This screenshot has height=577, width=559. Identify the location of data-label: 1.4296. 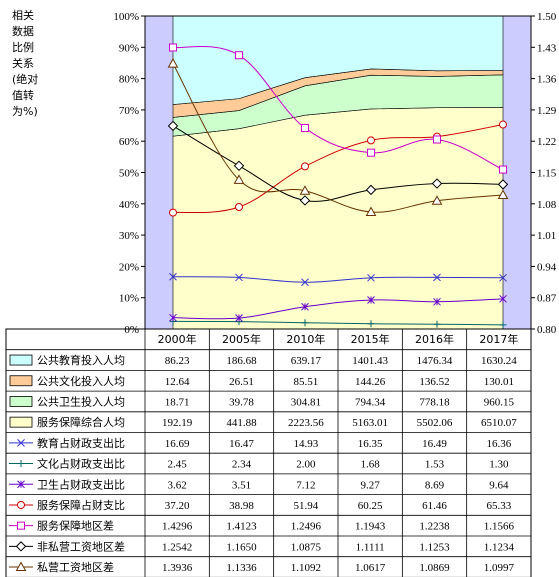
(177, 527).